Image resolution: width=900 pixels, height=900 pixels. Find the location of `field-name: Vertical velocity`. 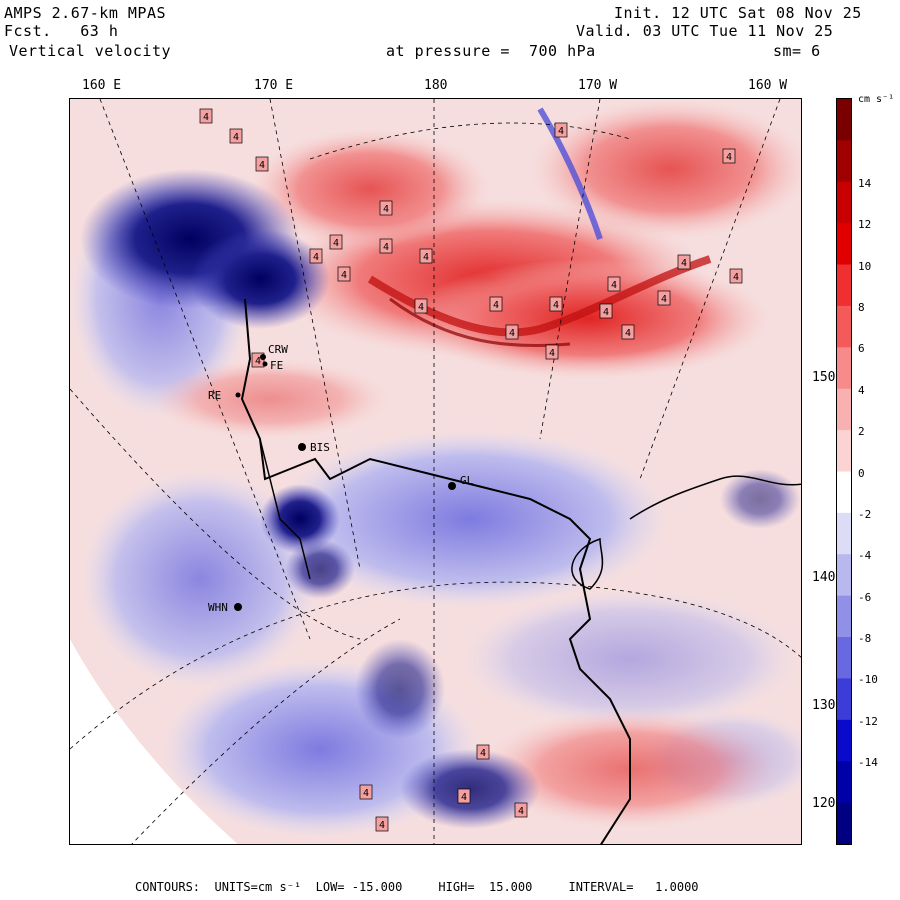

field-name: Vertical velocity is located at coordinates (90, 51).